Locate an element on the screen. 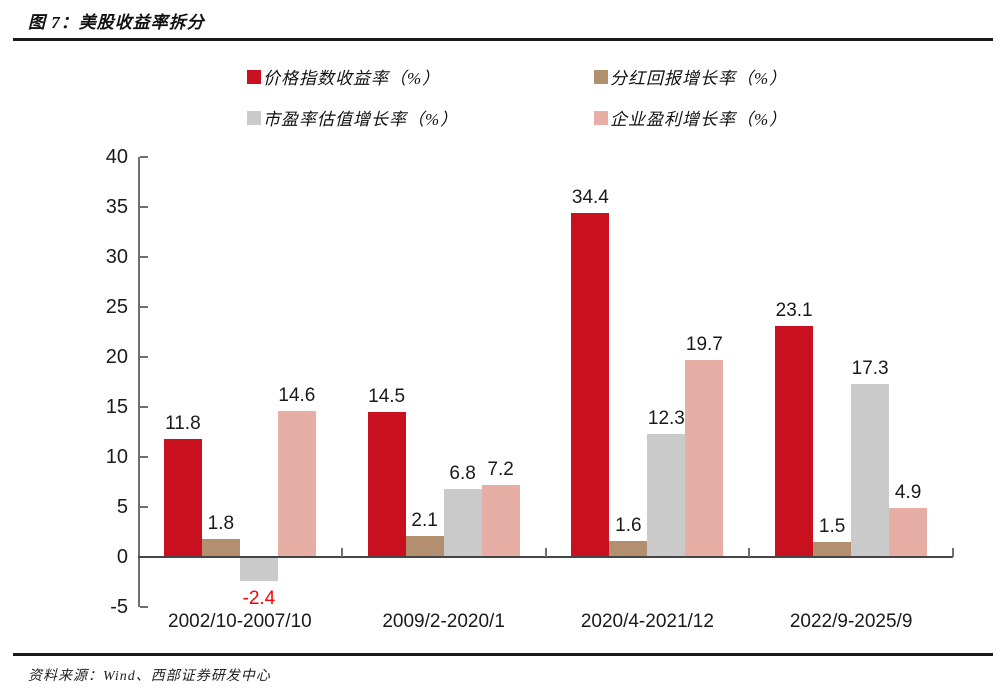 This screenshot has width=1000, height=693. y-axis-tick-label: 40 is located at coordinates (116, 157).